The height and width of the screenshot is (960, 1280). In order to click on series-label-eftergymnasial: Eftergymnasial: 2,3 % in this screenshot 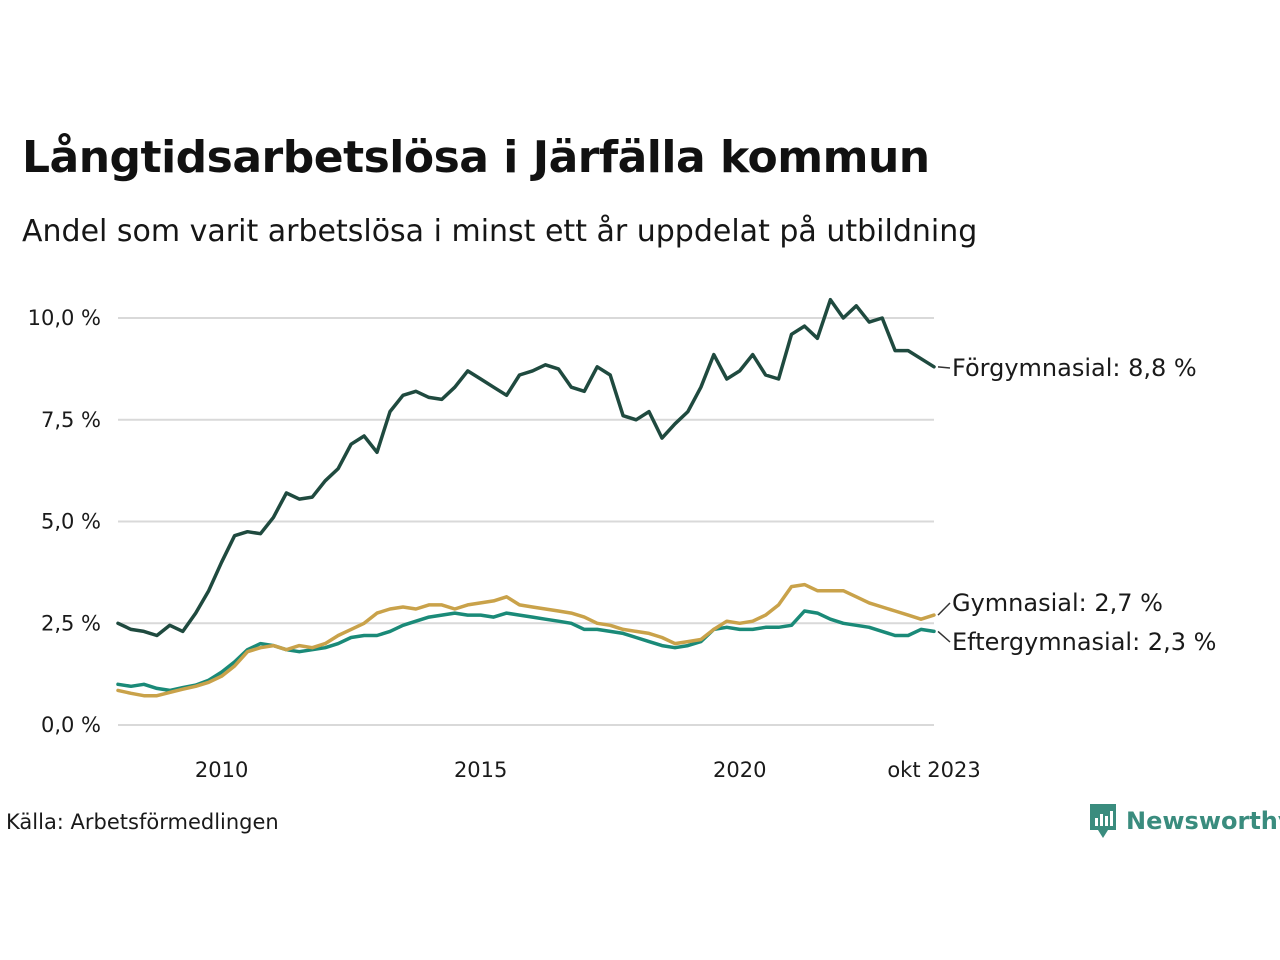, I will do `click(1084, 642)`.